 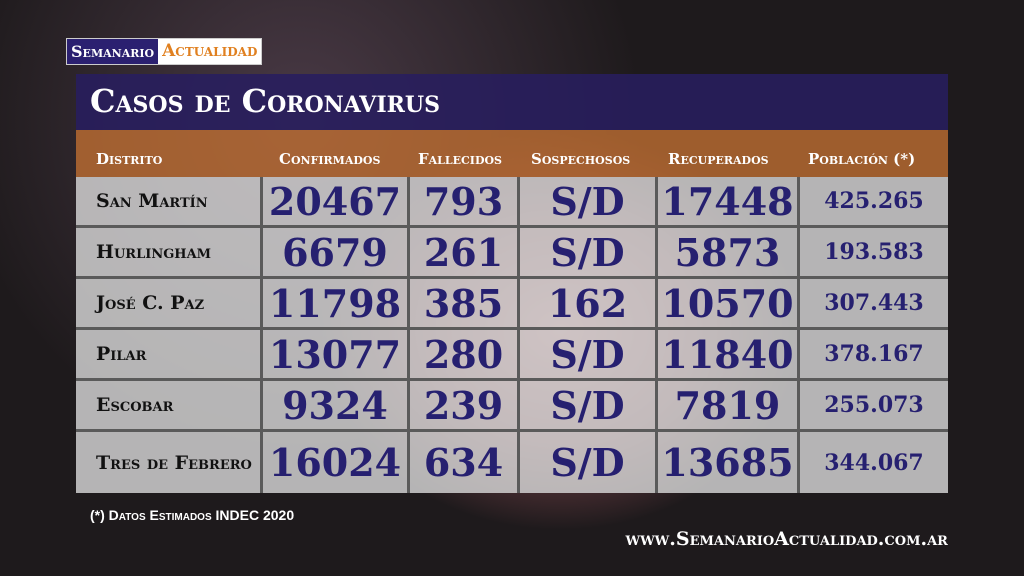 What do you see at coordinates (729, 405) in the screenshot?
I see `cell-recuperados: 7819` at bounding box center [729, 405].